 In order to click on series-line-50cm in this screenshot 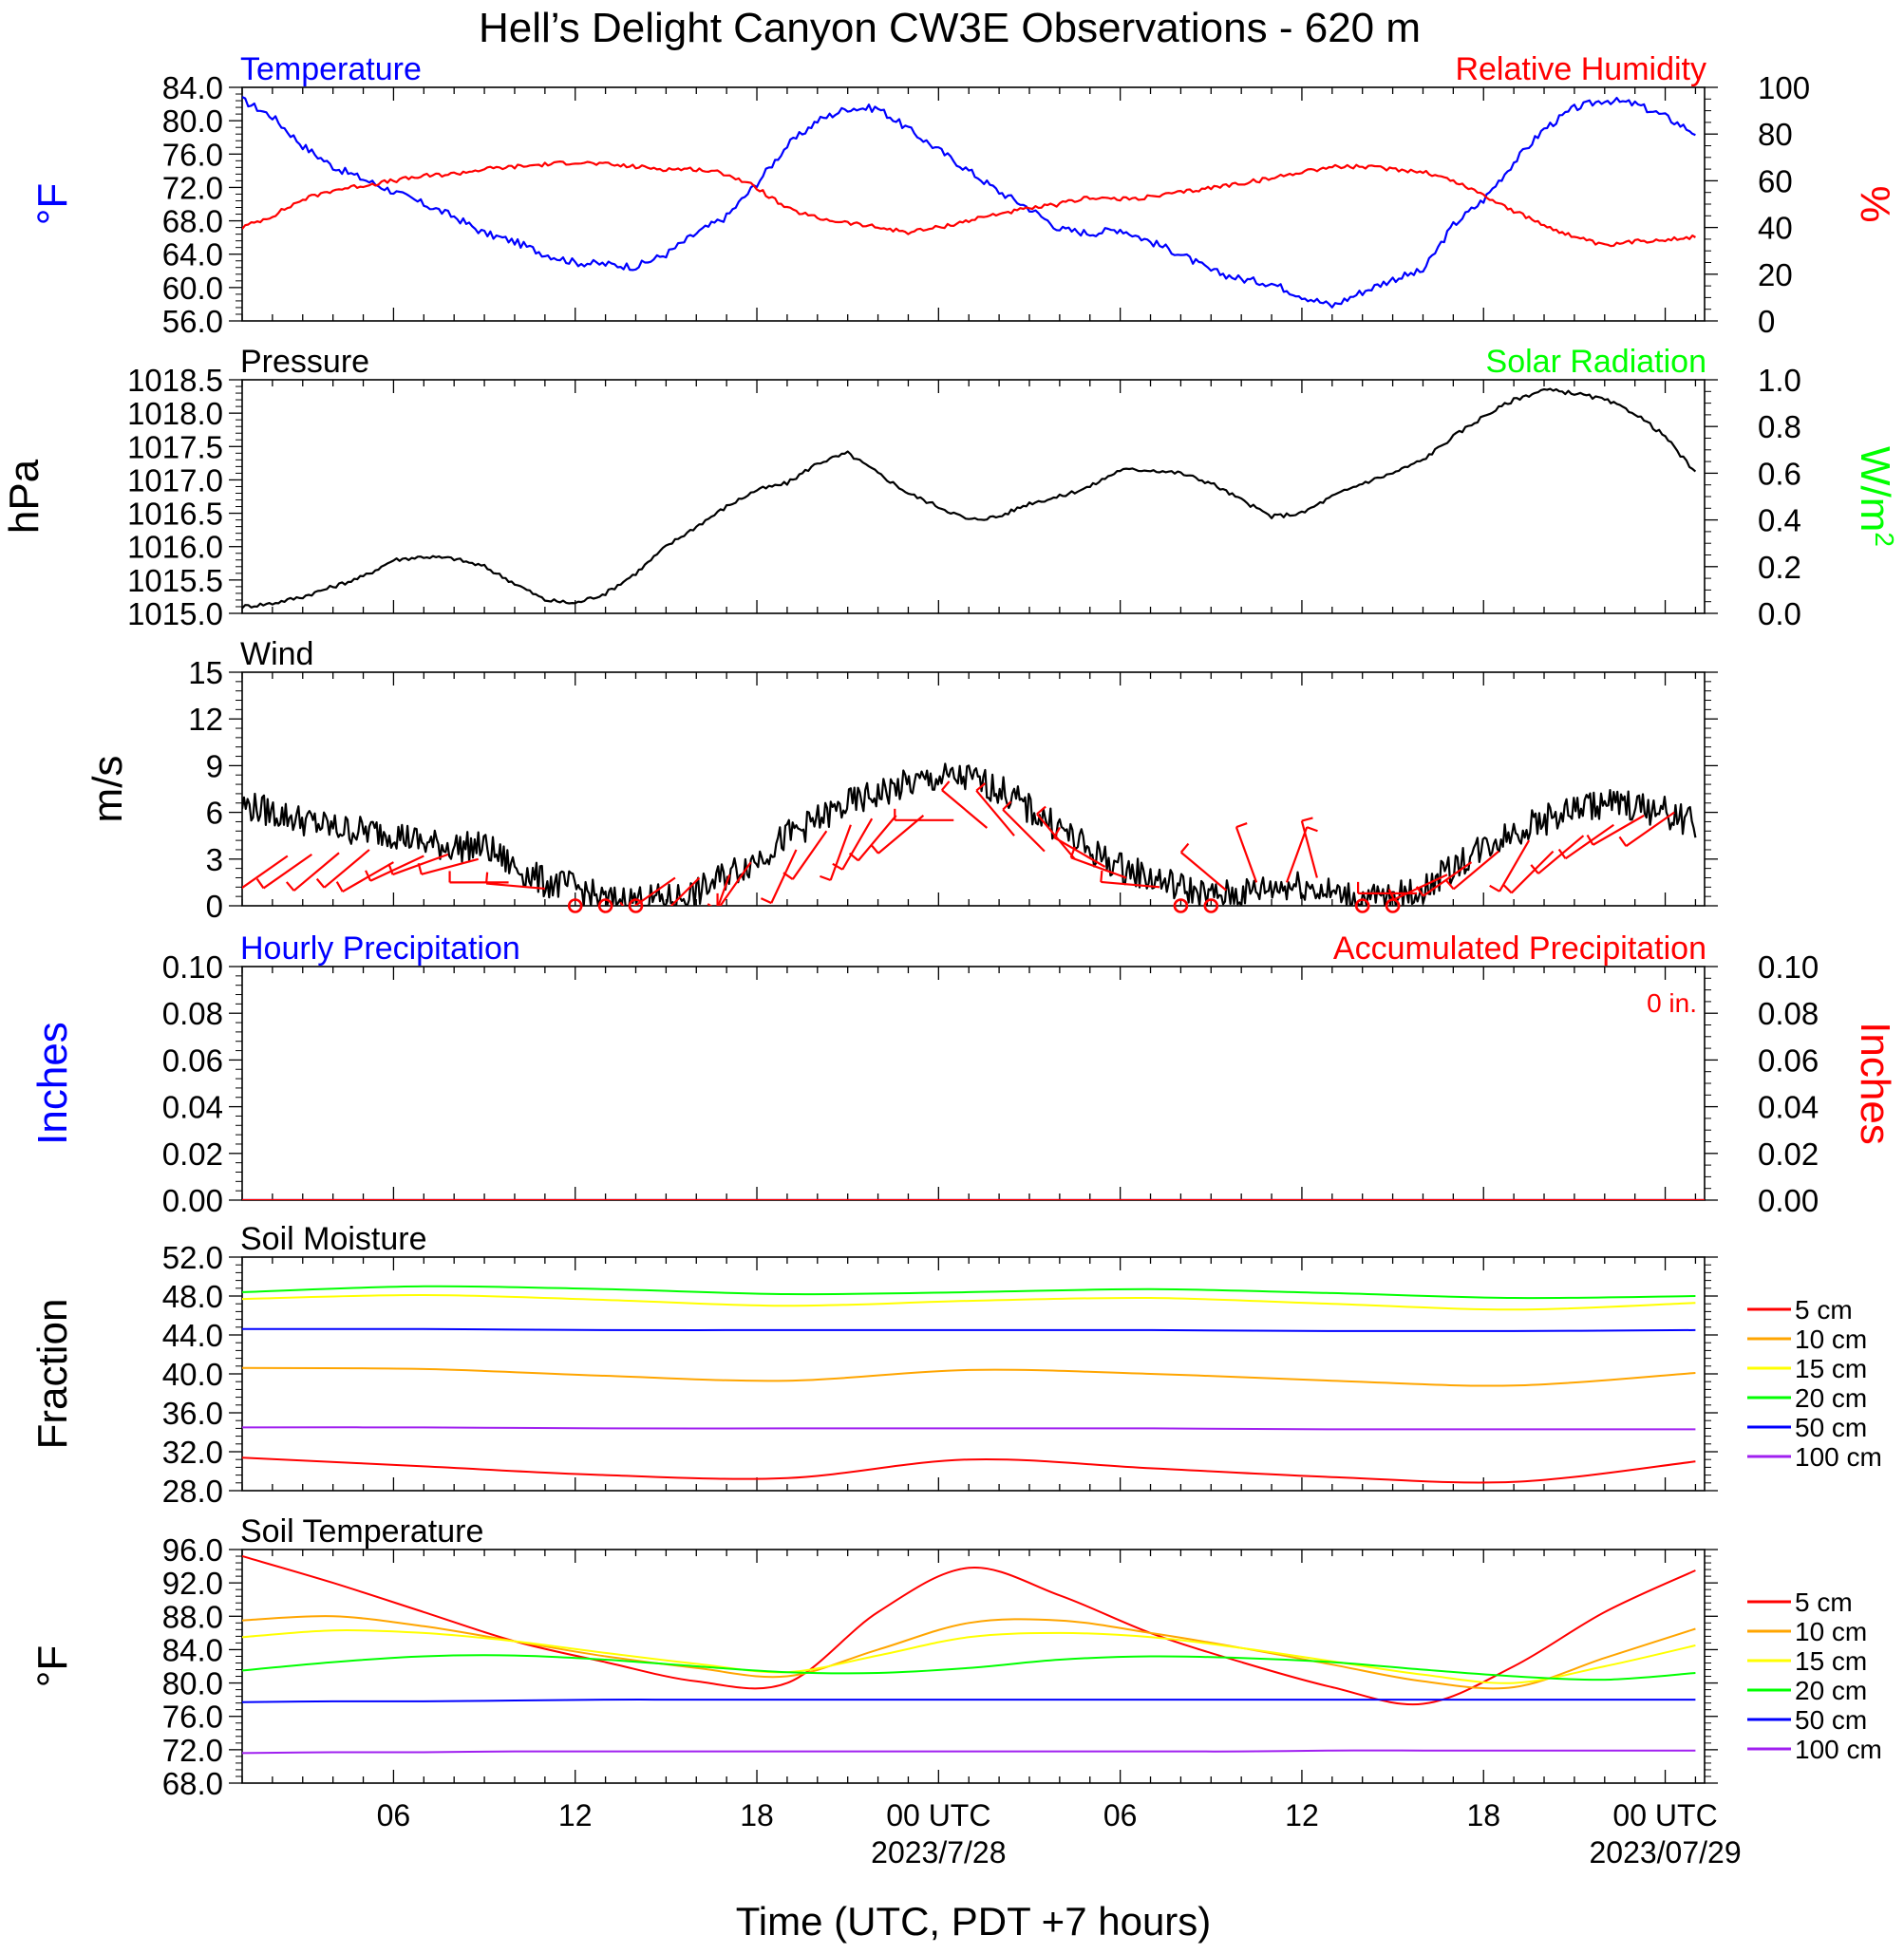, I will do `click(969, 1701)`.